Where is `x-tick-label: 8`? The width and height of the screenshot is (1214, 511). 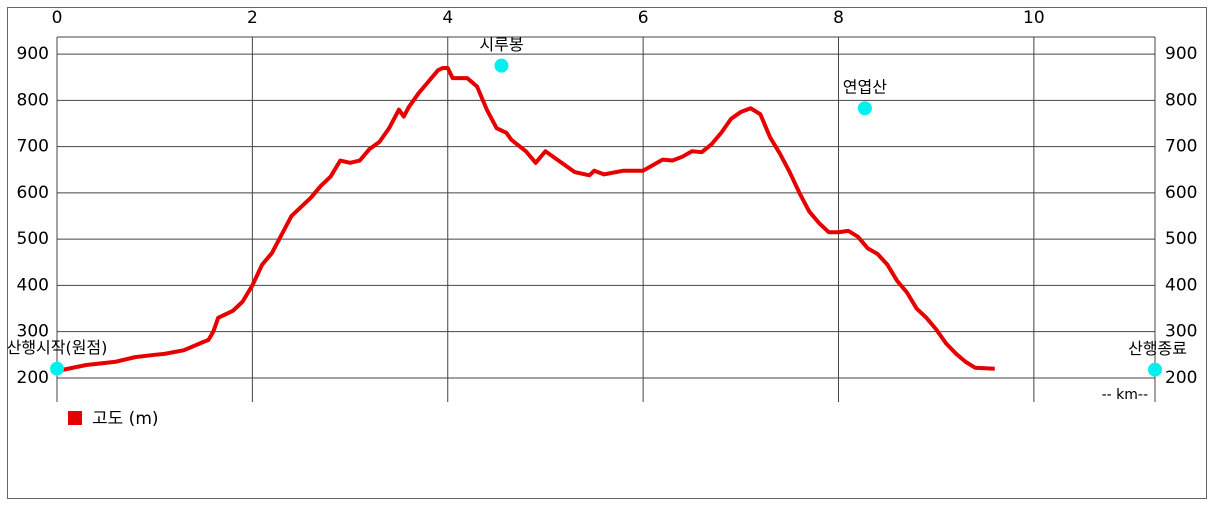
x-tick-label: 8 is located at coordinates (838, 18).